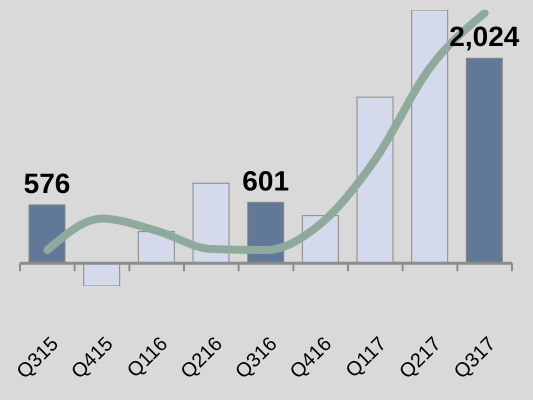 Image resolution: width=533 pixels, height=400 pixels. What do you see at coordinates (484, 36) in the screenshot?
I see `data-label: 2,024` at bounding box center [484, 36].